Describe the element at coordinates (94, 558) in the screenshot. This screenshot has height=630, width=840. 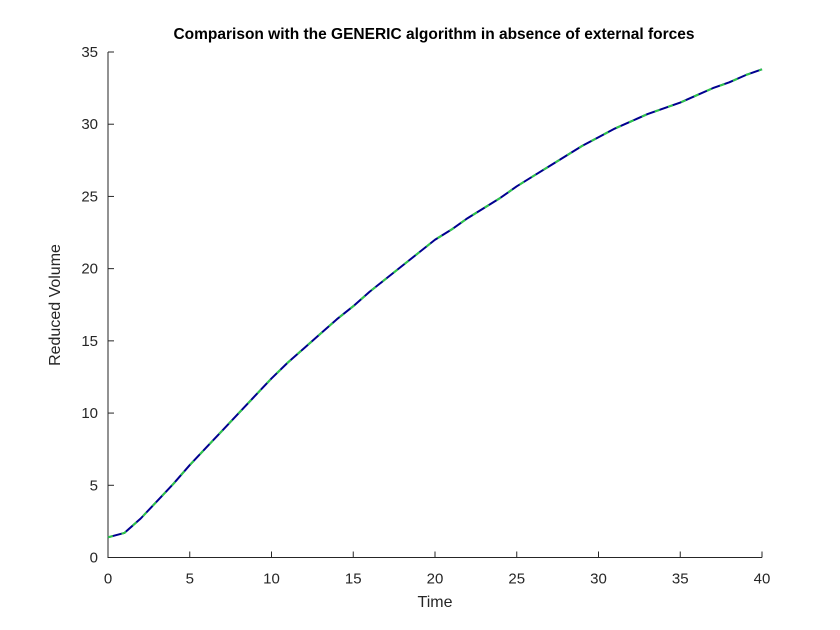
I see `y-tick-label: 0` at that location.